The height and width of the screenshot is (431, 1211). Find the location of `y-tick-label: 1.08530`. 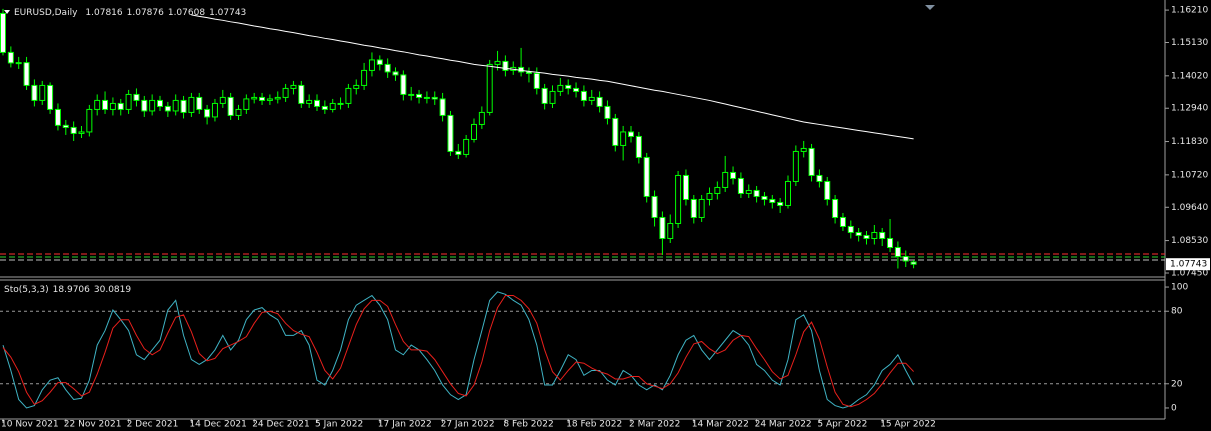

y-tick-label: 1.08530 is located at coordinates (1189, 241).